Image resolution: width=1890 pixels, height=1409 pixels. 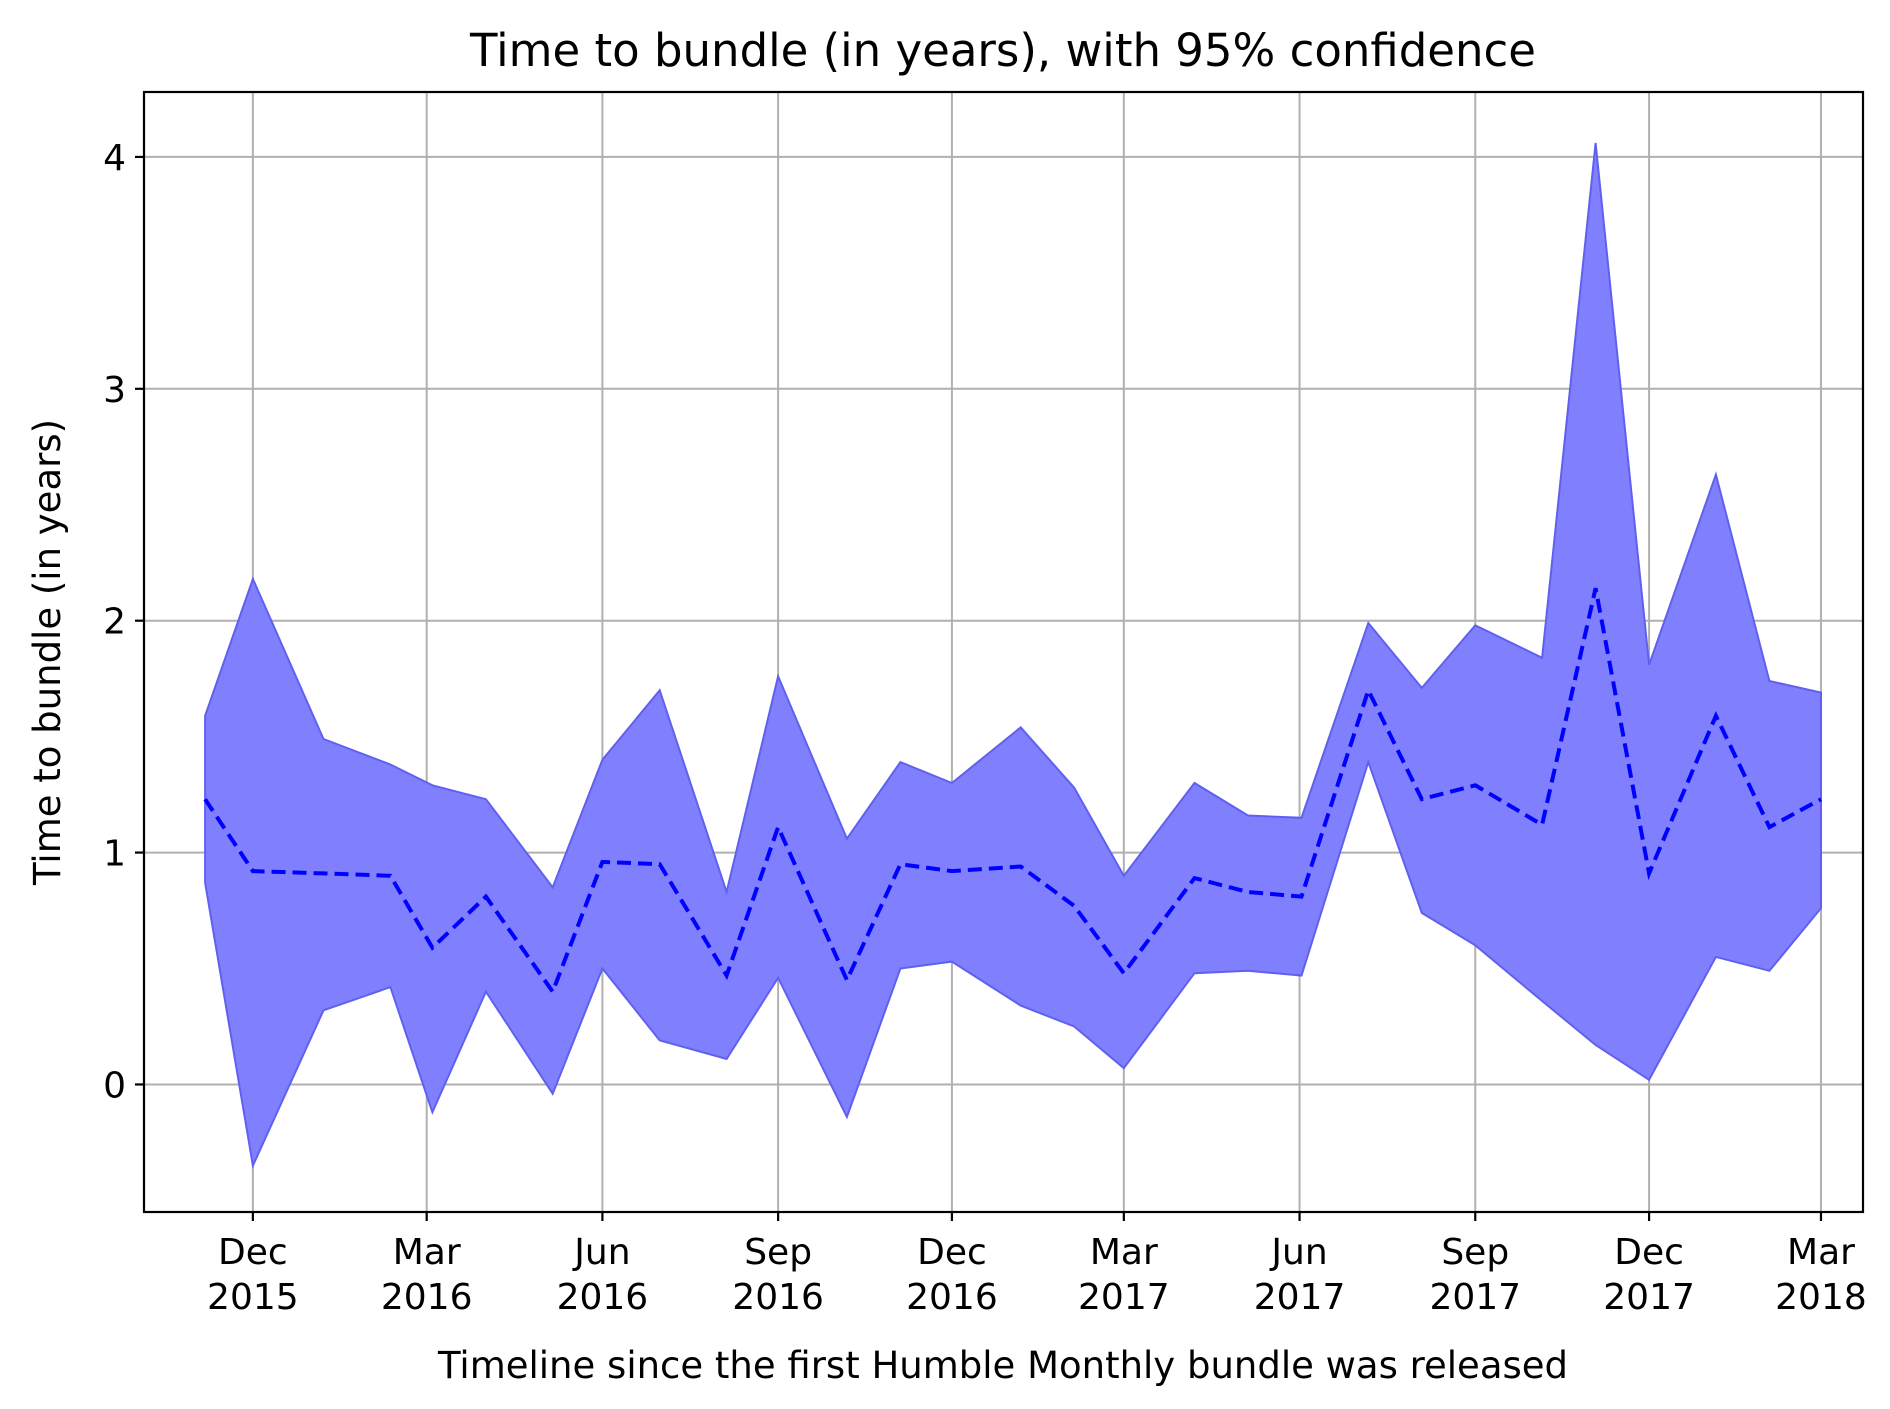 I want to click on y-tick-label: 3, so click(x=114, y=390).